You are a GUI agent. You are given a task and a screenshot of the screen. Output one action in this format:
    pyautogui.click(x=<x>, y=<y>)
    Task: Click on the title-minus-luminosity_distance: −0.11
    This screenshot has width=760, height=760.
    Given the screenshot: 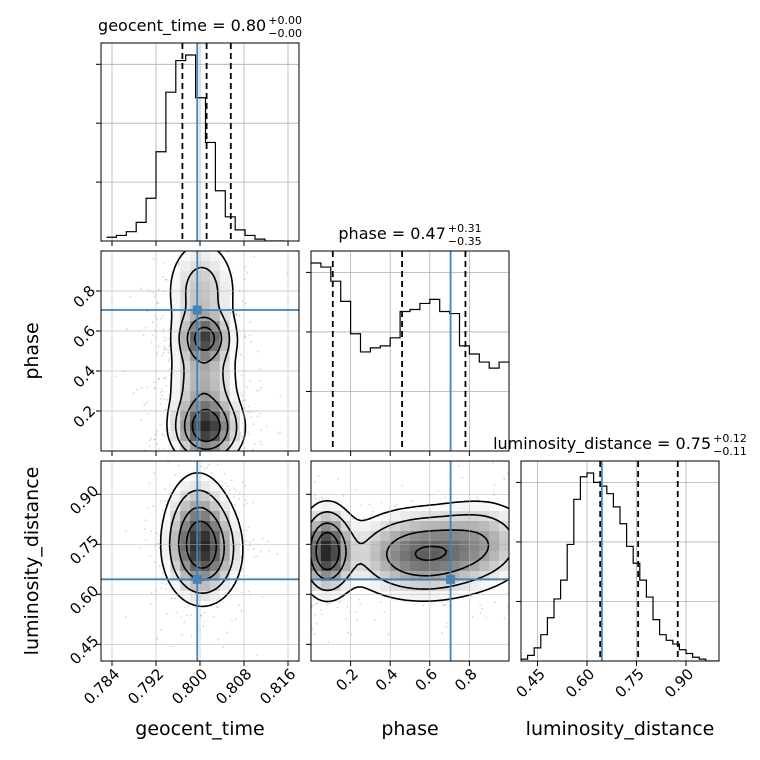 What is the action you would take?
    pyautogui.click(x=730, y=451)
    